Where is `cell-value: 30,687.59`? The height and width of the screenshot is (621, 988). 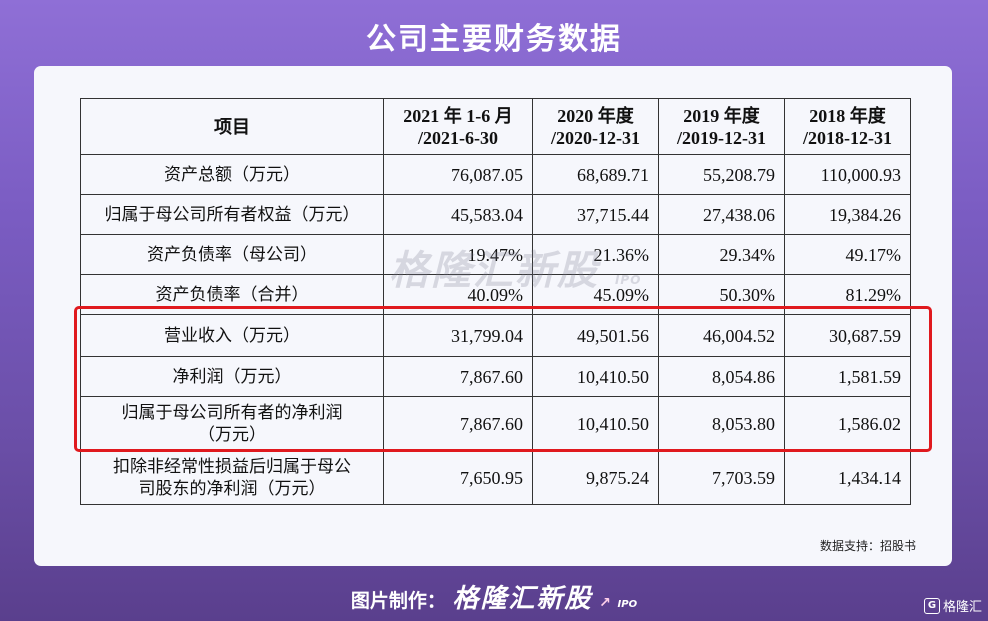 cell-value: 30,687.59 is located at coordinates (847, 335).